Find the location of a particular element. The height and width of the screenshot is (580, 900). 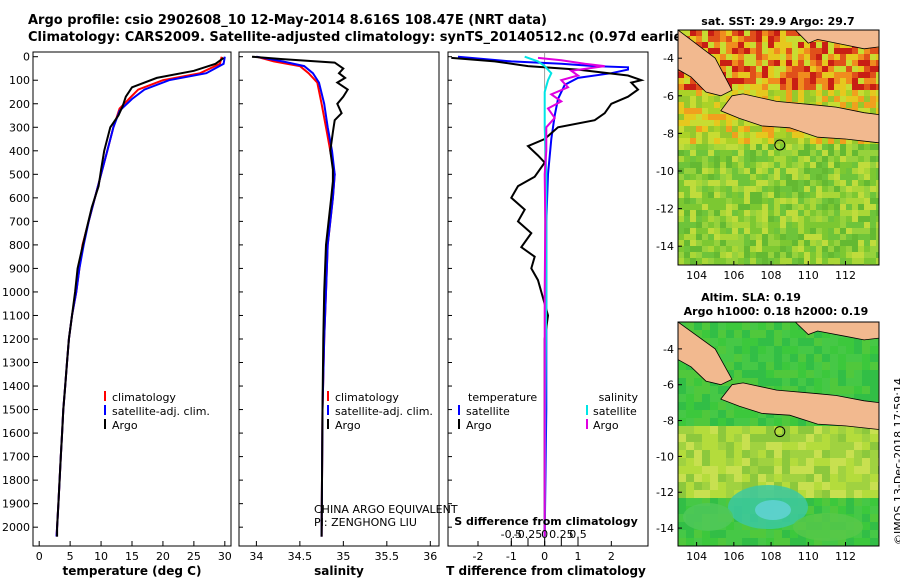

temperature-xtick-label: 25 is located at coordinates (194, 556).